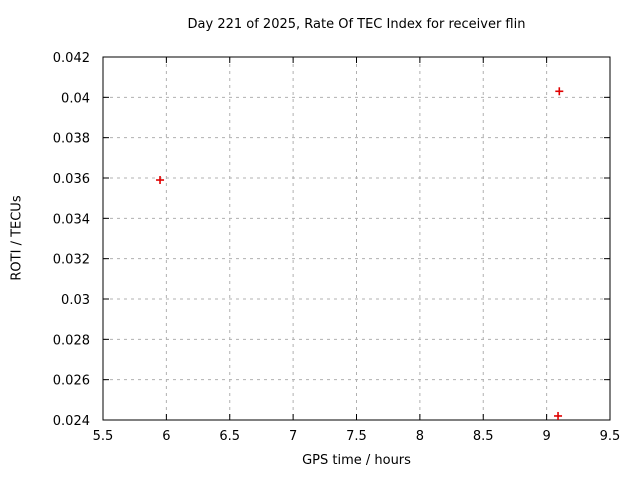  What do you see at coordinates (75, 300) in the screenshot?
I see `y-tick-label: 0.03` at bounding box center [75, 300].